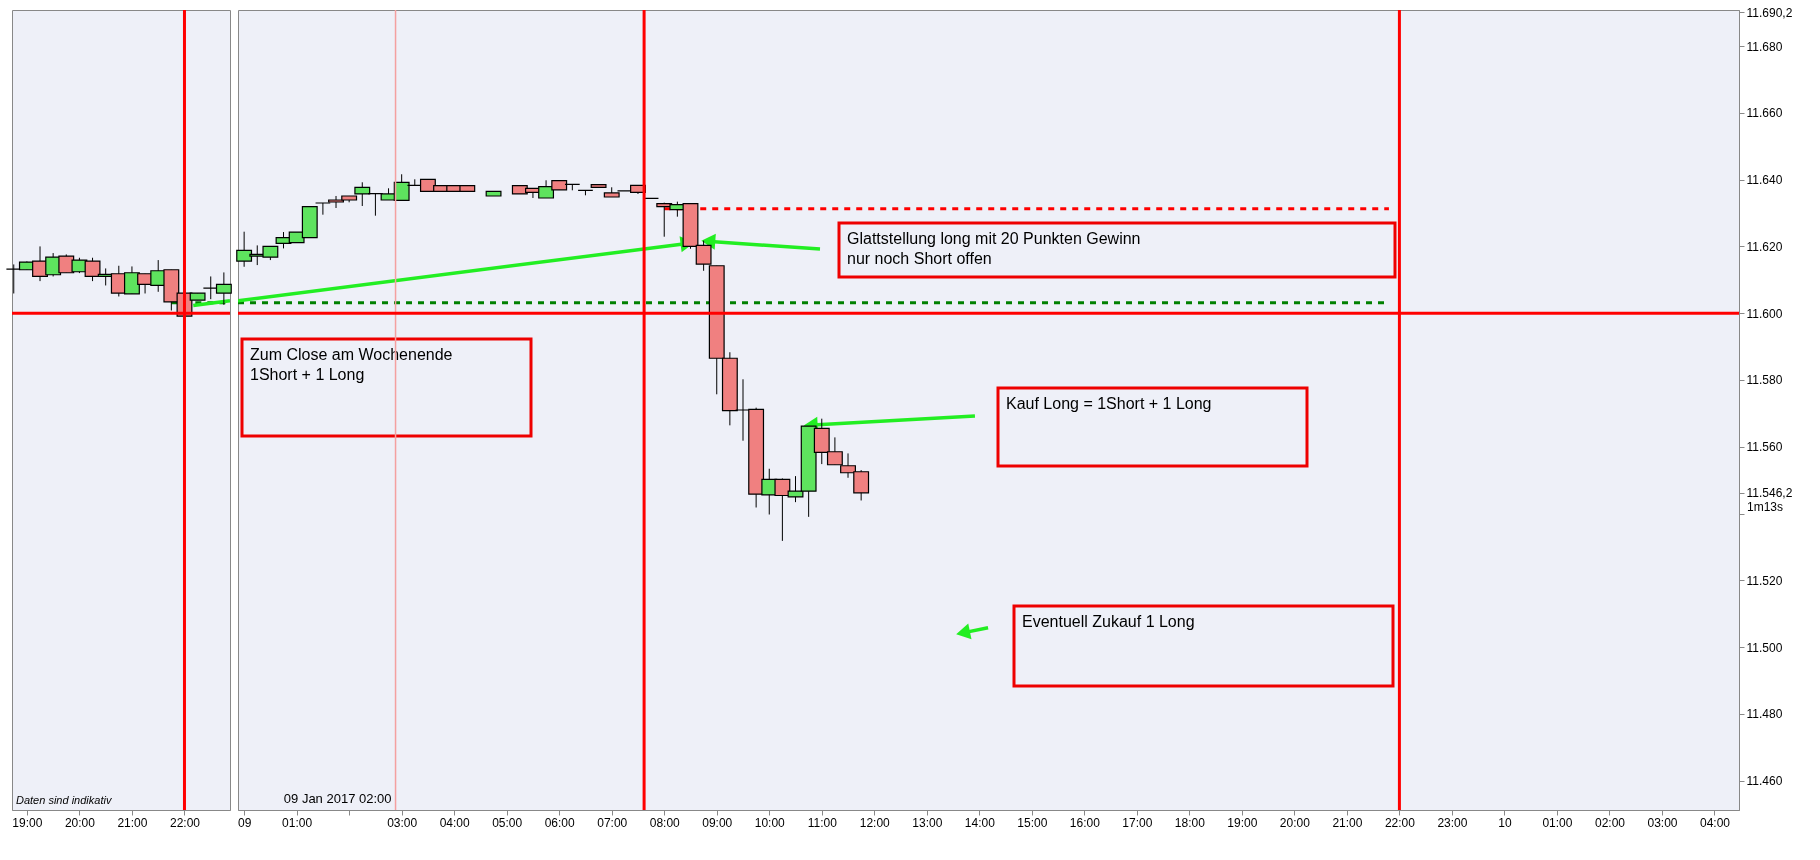  I want to click on y-tick-label: 11.690,2, so click(1769, 12).